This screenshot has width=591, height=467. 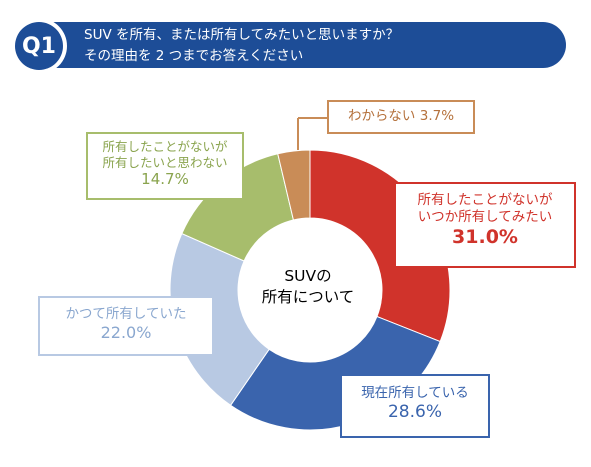 What do you see at coordinates (165, 146) in the screenshot?
I see `callout-no-interest-line-1: 所有したことがないが` at bounding box center [165, 146].